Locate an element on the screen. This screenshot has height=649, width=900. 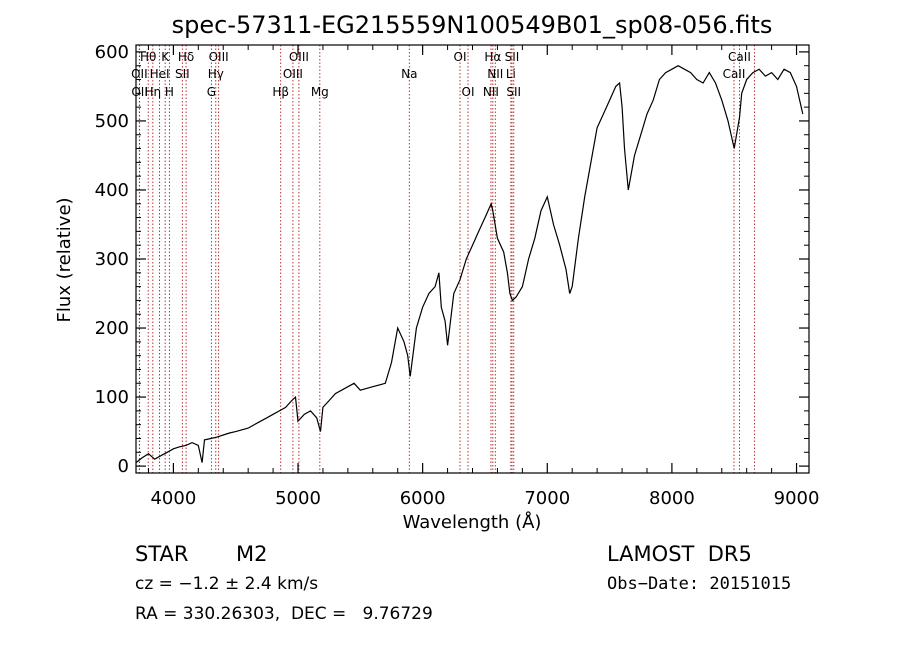
y-tick-label: 300 is located at coordinates (112, 259).